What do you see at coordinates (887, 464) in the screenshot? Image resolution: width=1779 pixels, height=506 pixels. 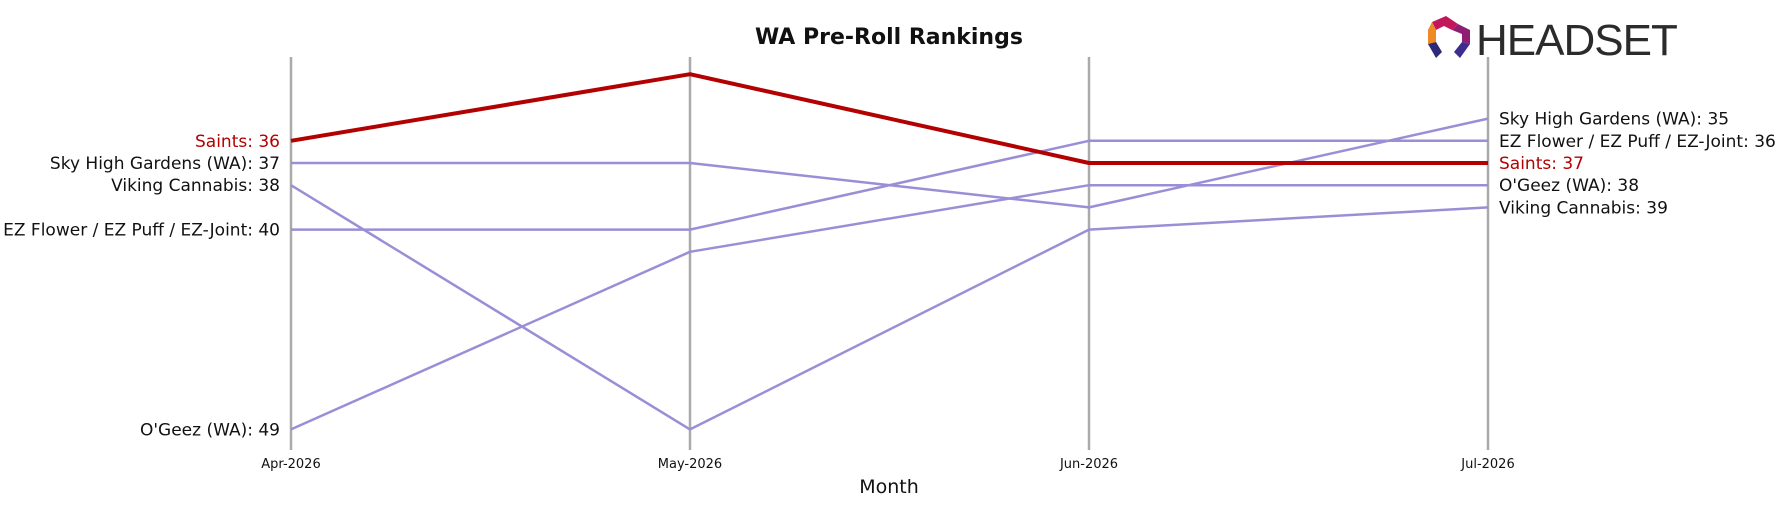 I see `x-tick-labels: Apr-2026 May-2026 Jun-2026 Jul-2026` at bounding box center [887, 464].